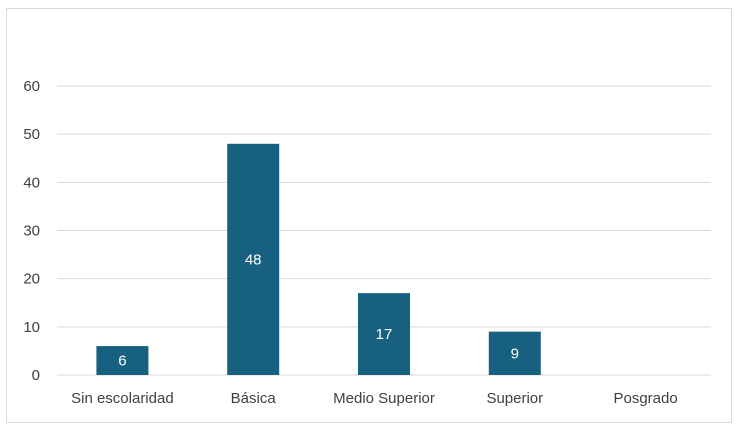  I want to click on x-category-label: Sin escolaridad, so click(122, 398).